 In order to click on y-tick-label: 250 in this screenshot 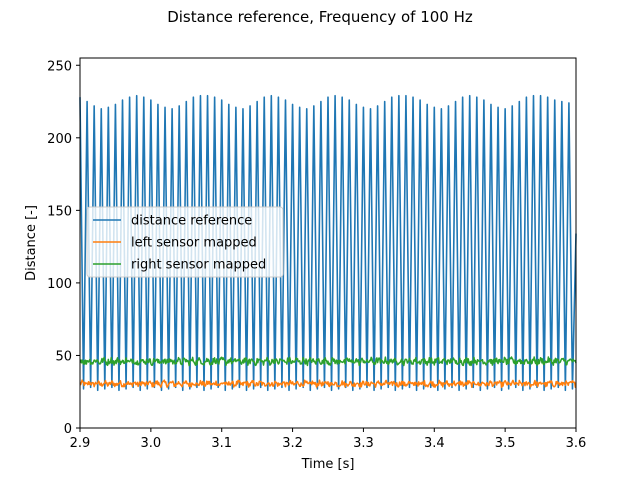, I will do `click(59, 66)`.